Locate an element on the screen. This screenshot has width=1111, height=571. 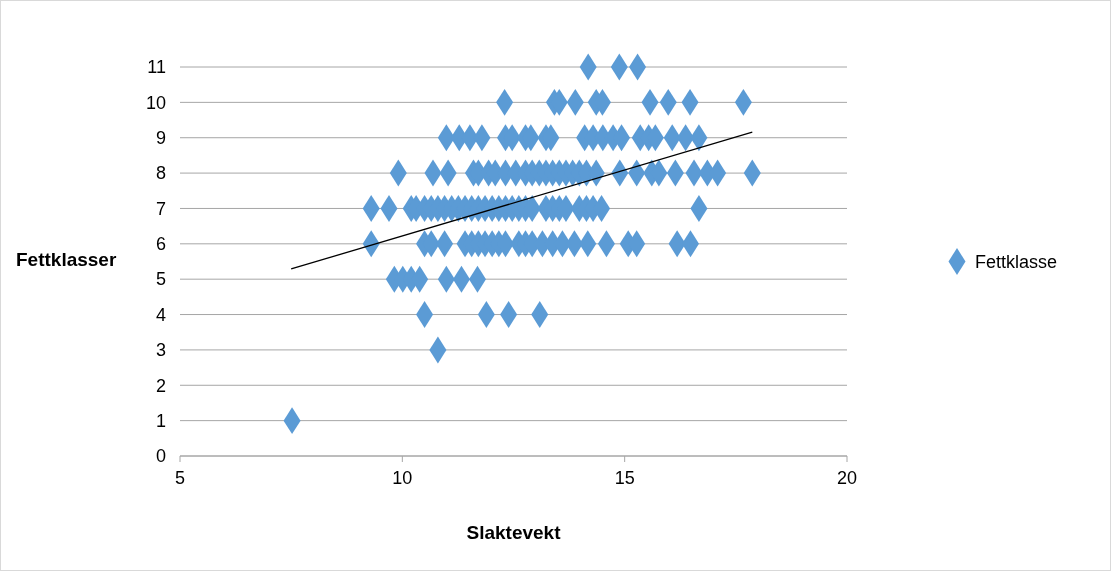
x-tick-label: 15 is located at coordinates (624, 478).